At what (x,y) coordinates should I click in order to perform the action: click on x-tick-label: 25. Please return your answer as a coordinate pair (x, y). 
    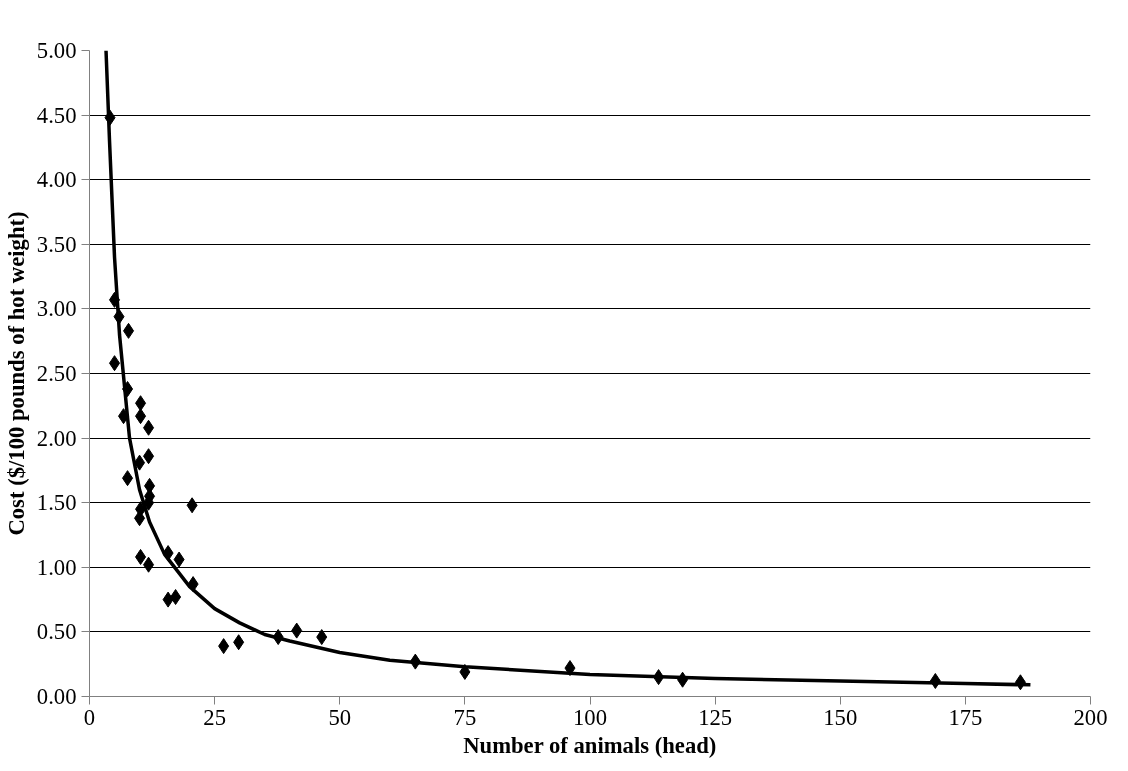
    Looking at the image, I should click on (214, 717).